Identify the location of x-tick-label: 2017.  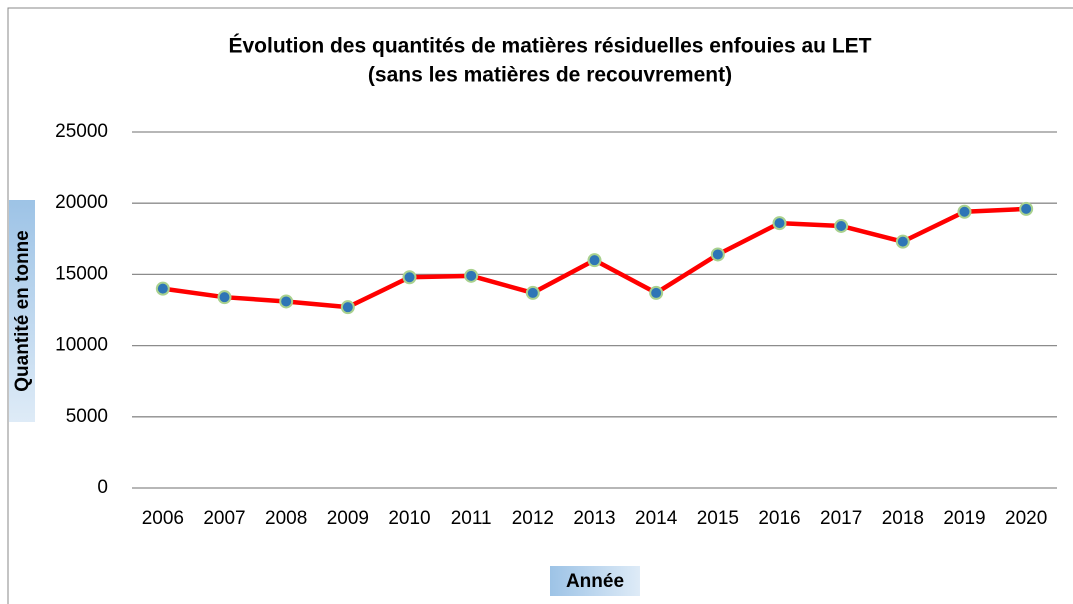
(841, 518).